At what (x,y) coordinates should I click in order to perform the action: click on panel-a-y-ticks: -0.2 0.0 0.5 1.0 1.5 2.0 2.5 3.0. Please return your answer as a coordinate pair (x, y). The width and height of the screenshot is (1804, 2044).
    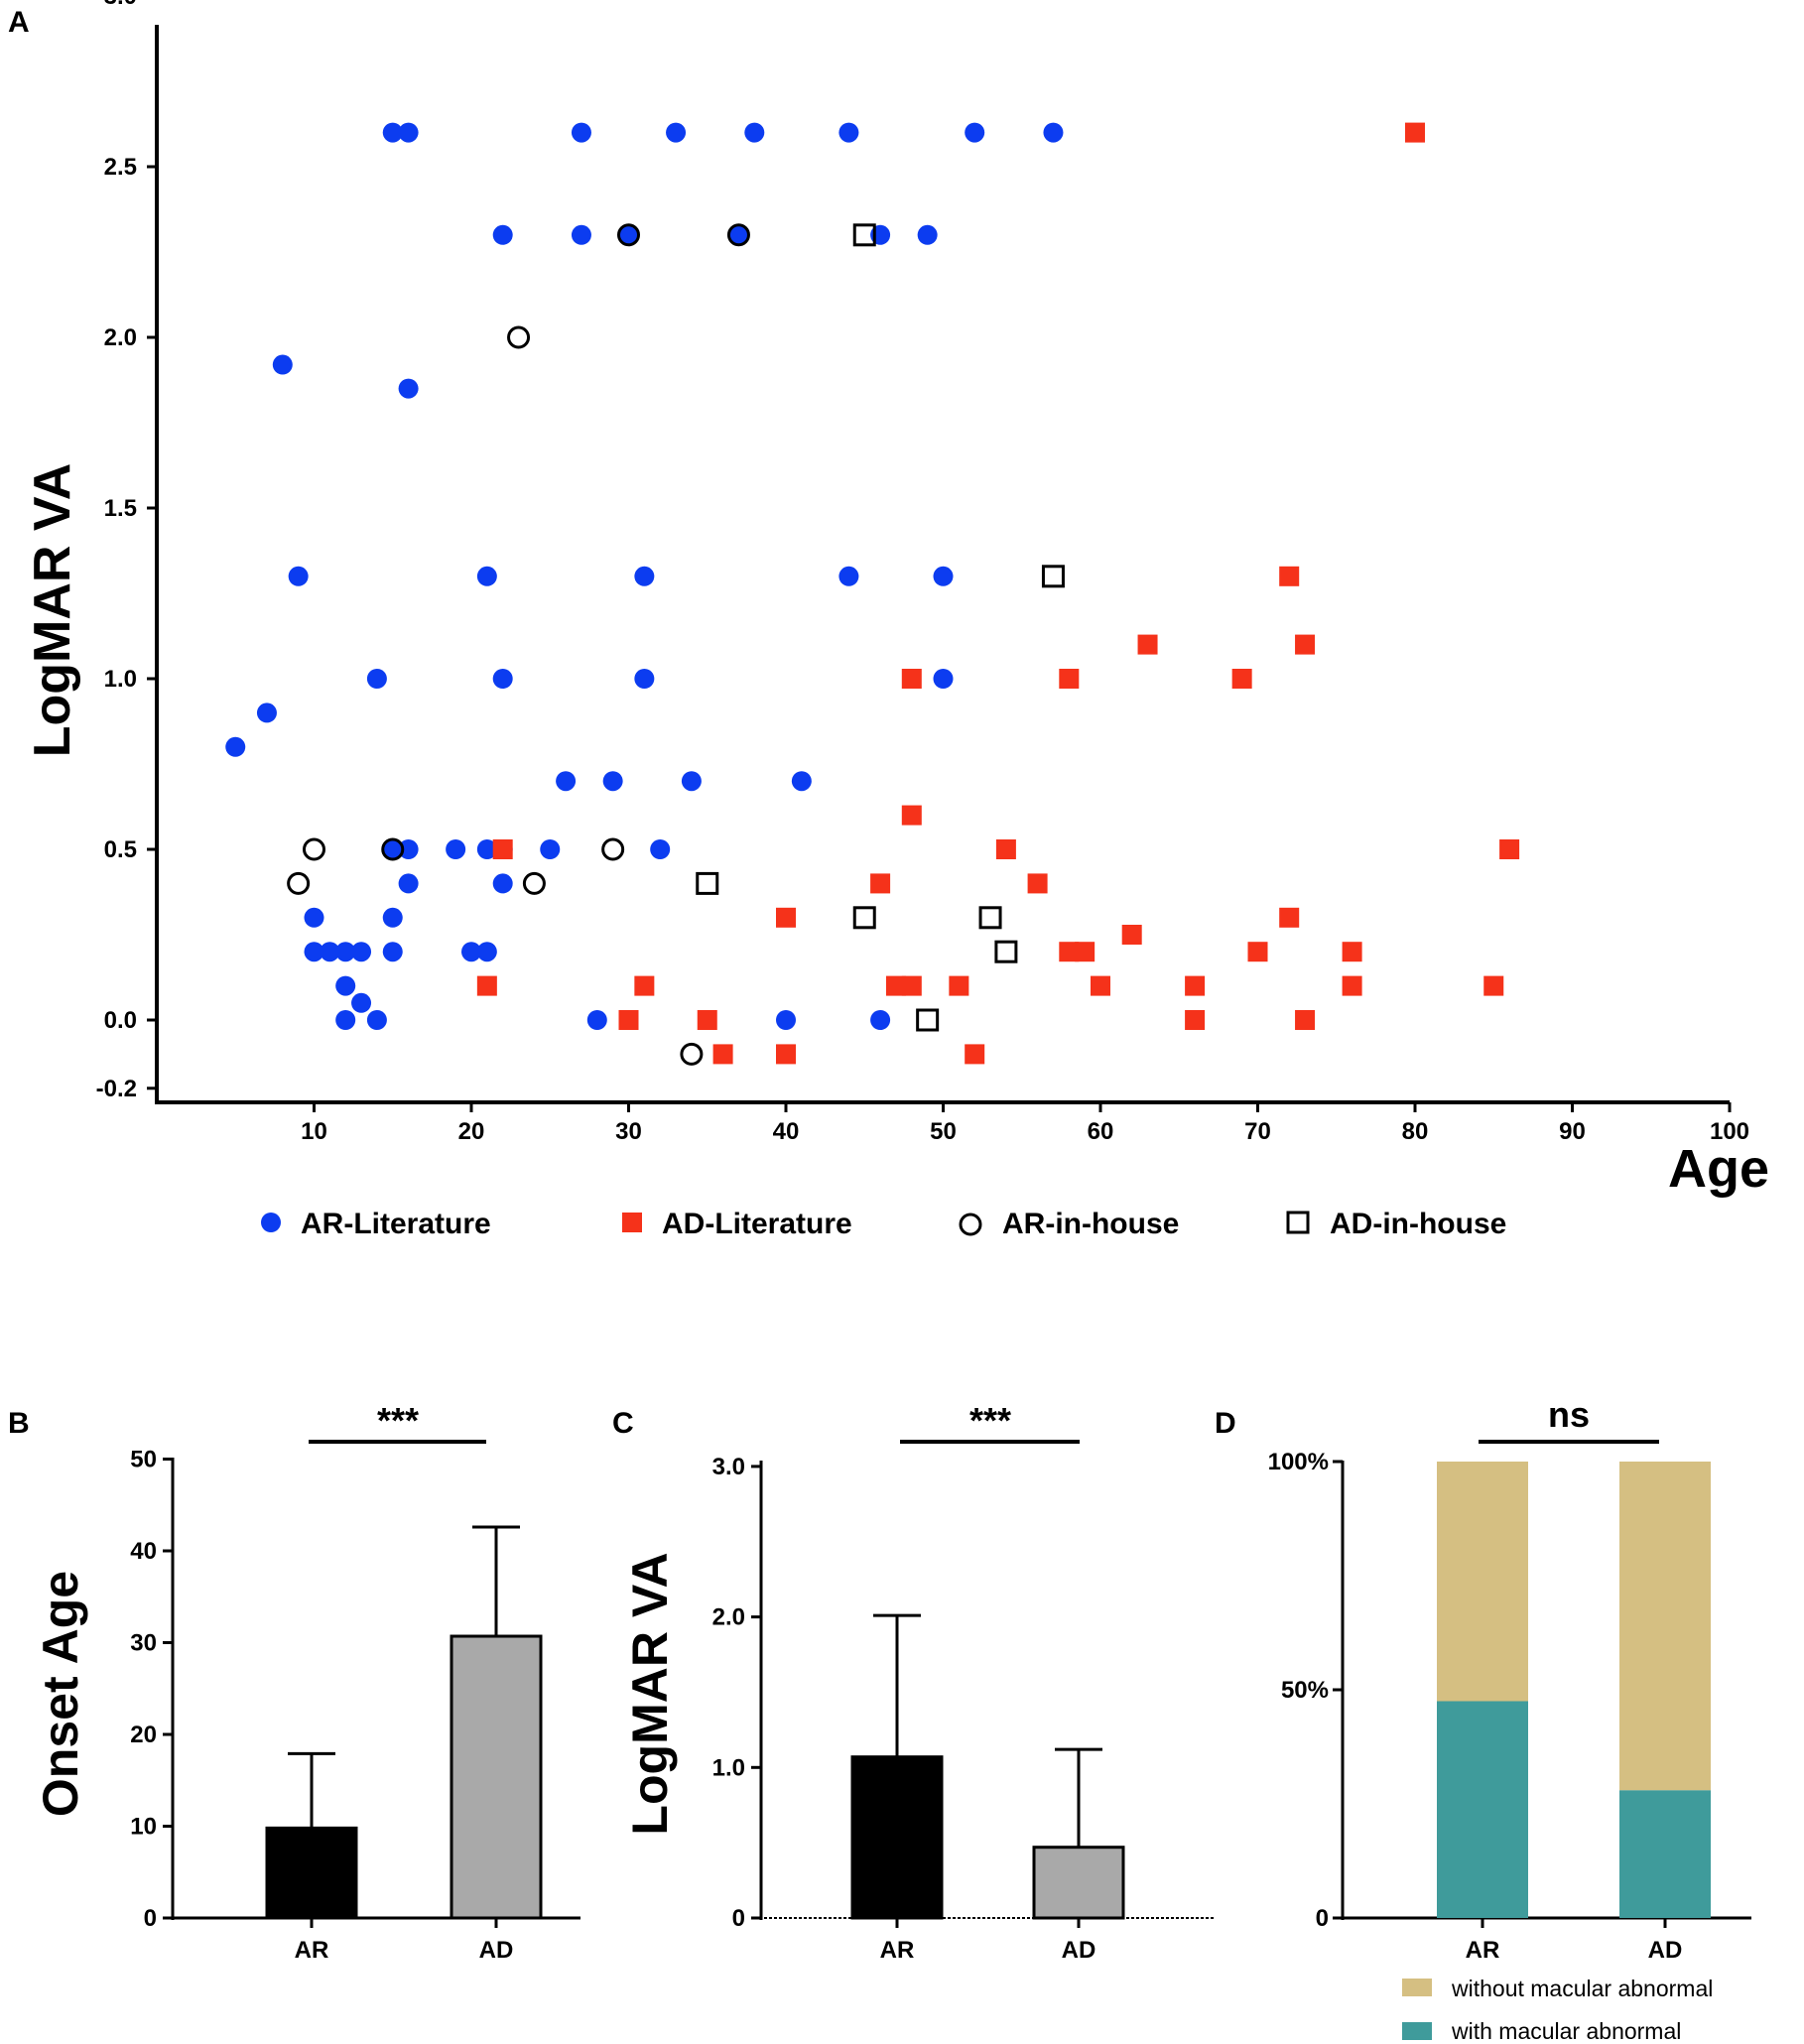
    Looking at the image, I should click on (127, 551).